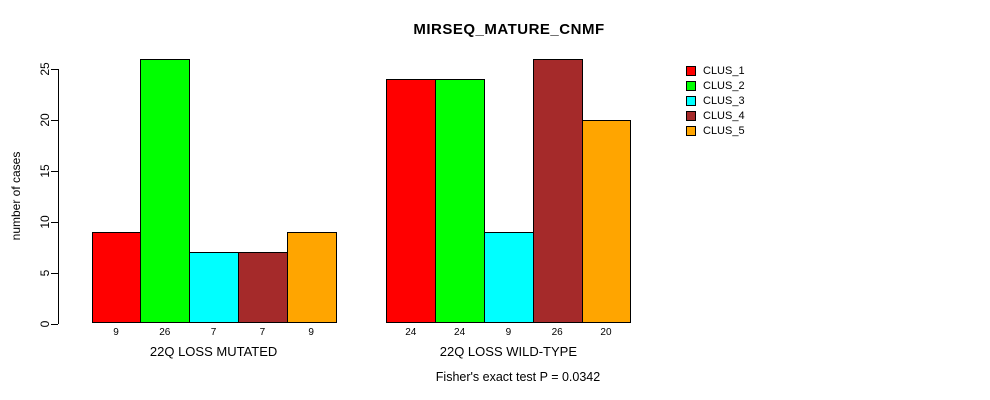 The image size is (990, 400). What do you see at coordinates (58, 196) in the screenshot?
I see `y-axis-line` at bounding box center [58, 196].